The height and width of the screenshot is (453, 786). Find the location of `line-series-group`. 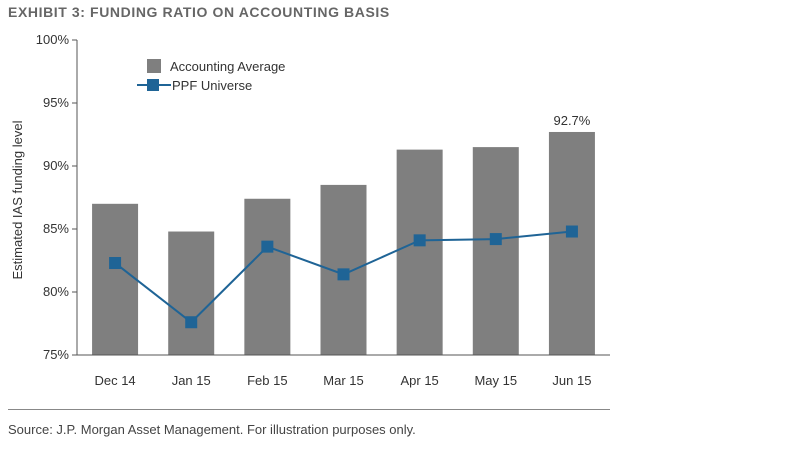

line-series-group is located at coordinates (343, 277).